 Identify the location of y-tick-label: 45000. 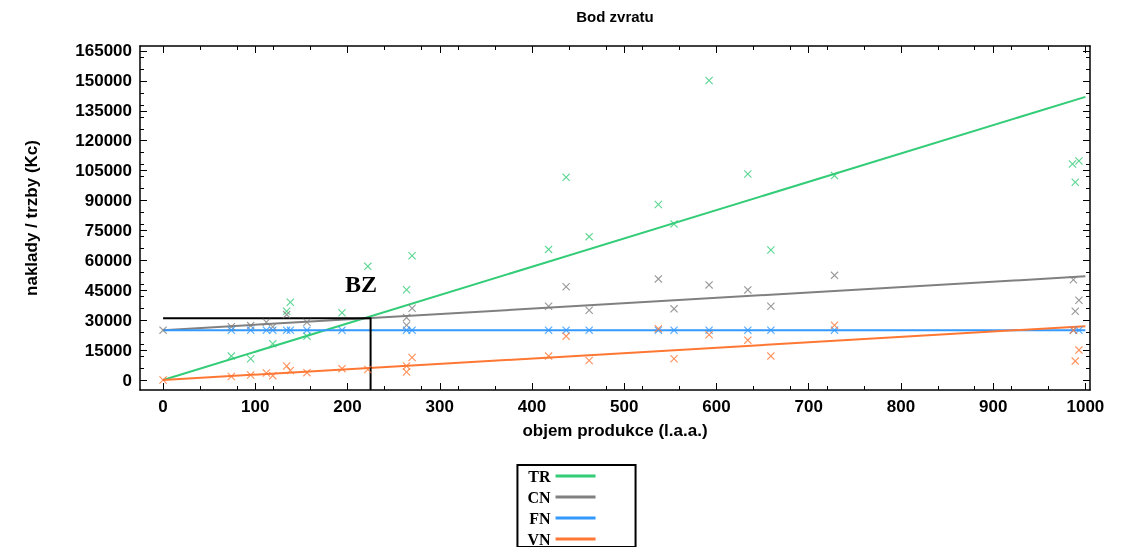
(108, 290).